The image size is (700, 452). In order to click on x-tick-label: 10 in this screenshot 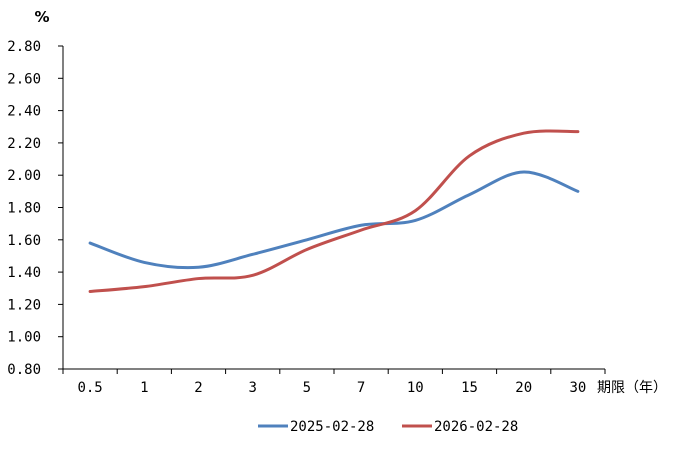, I will do `click(415, 388)`.